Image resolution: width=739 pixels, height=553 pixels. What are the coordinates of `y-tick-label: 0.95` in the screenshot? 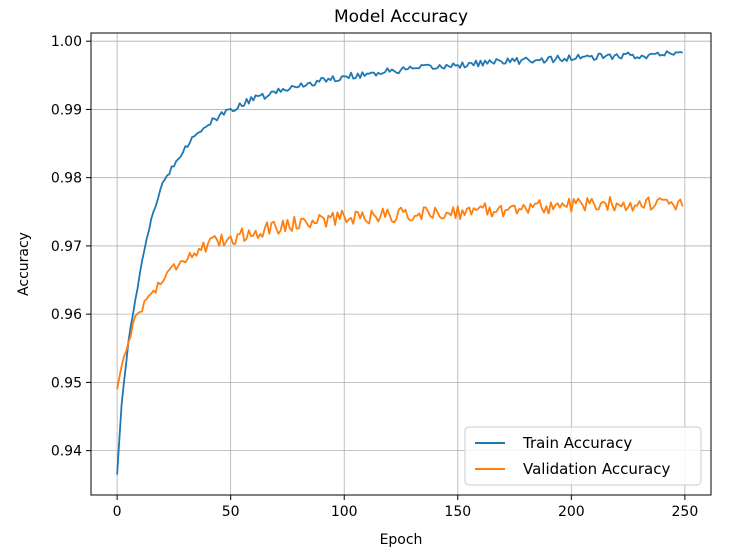 It's located at (66, 383).